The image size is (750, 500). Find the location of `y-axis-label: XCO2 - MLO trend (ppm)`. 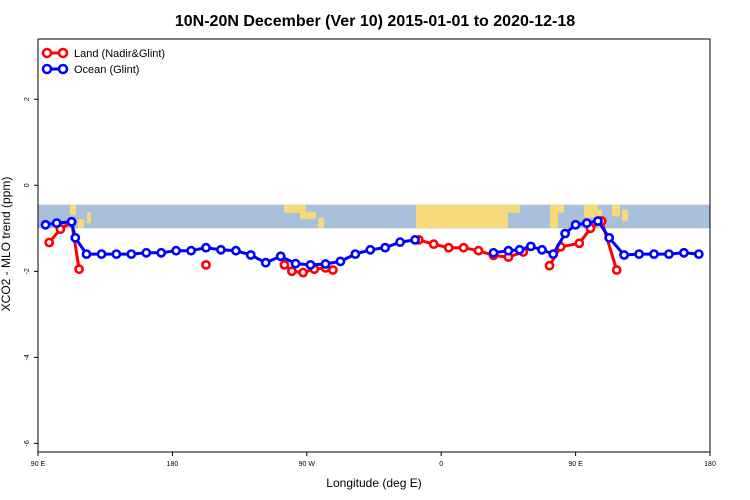

y-axis-label: XCO2 - MLO trend (ppm) is located at coordinates (6, 244).